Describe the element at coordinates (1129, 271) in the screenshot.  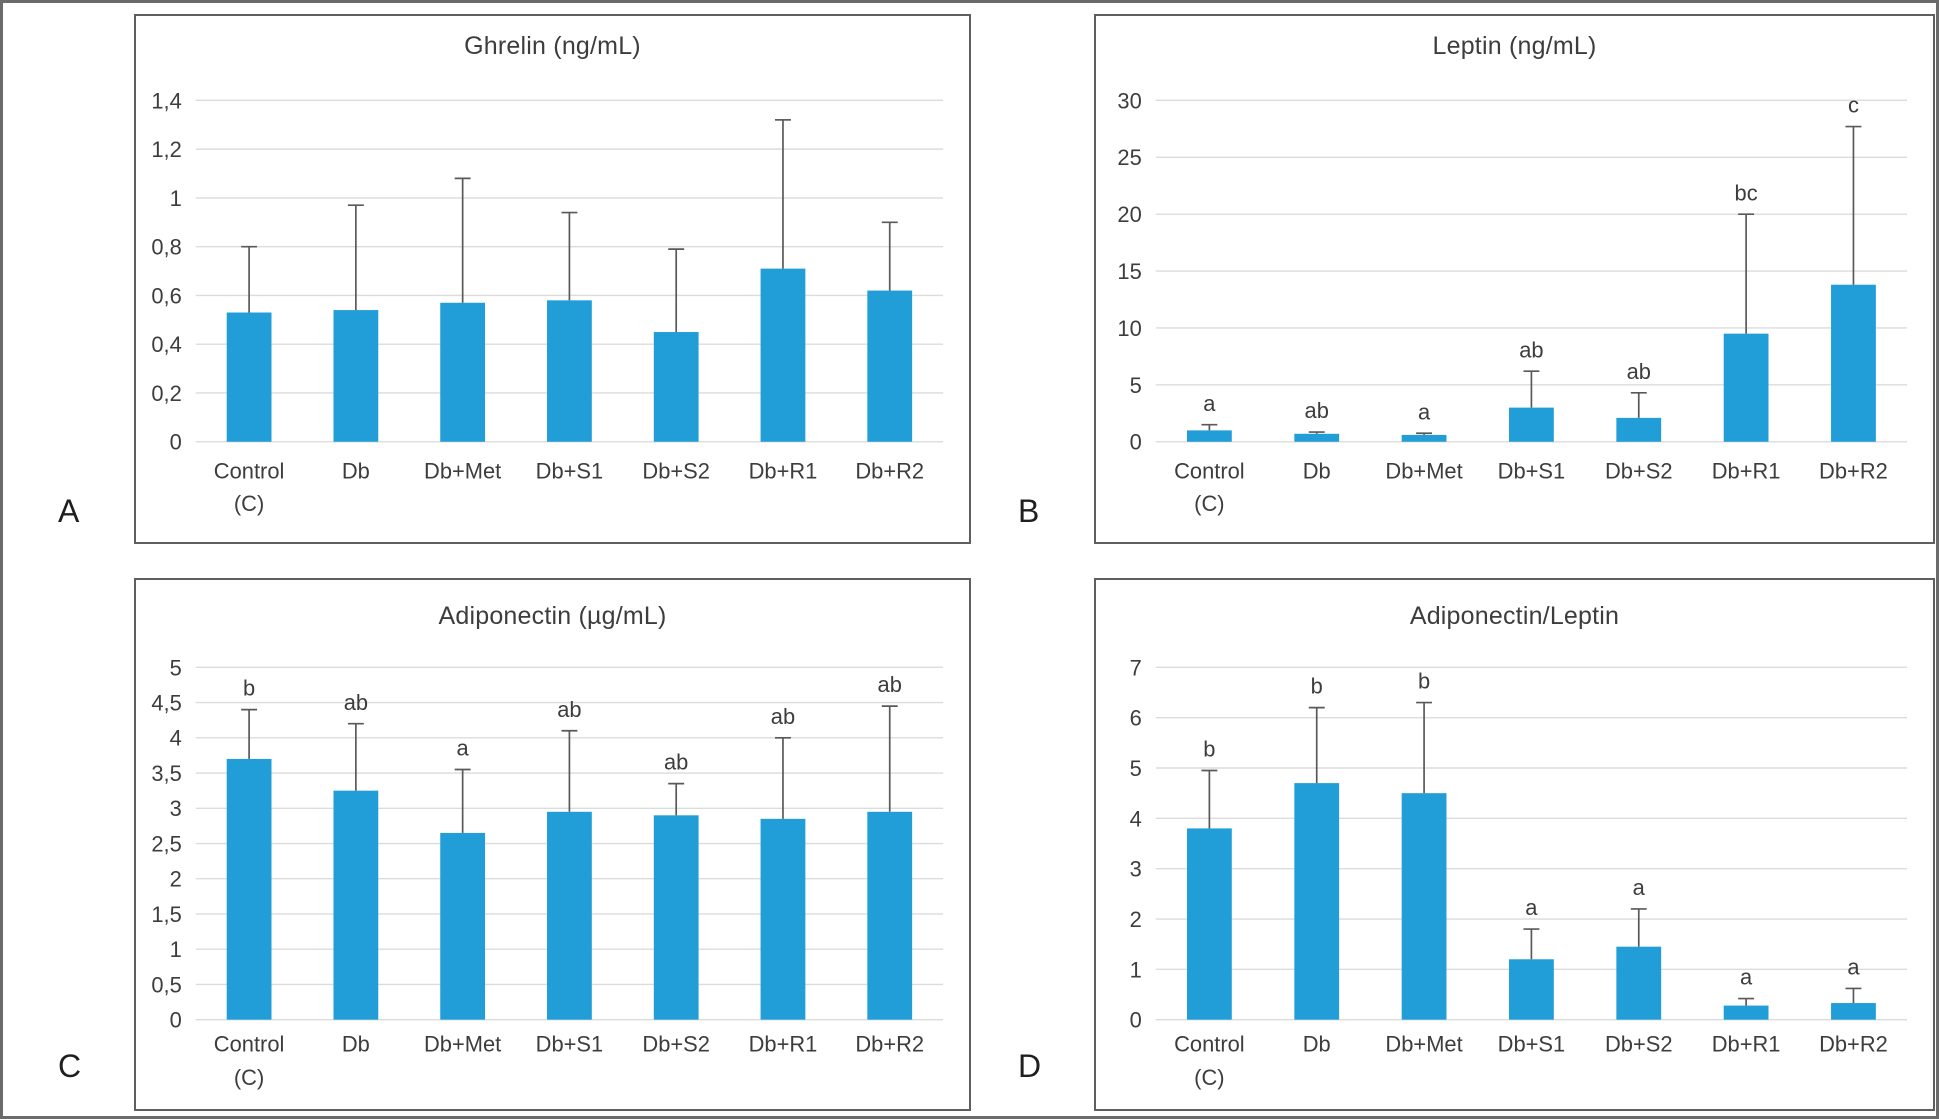
I see `y-tick-label: 15` at that location.